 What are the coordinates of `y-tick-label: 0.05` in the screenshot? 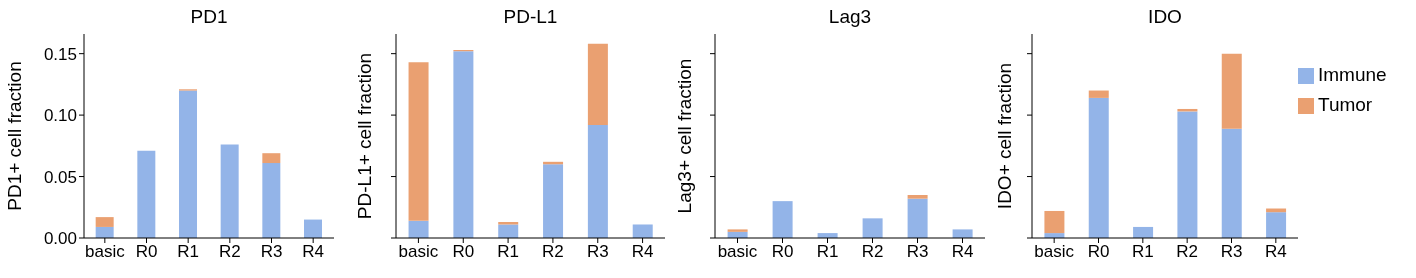 It's located at (60, 177).